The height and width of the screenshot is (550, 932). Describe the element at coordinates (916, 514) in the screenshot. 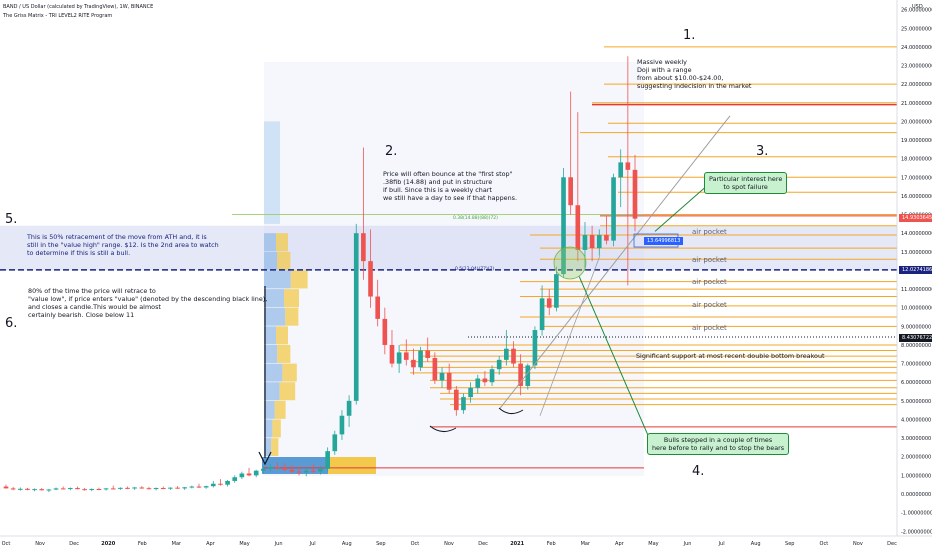

I see `y-tick-label: -1.00000000` at that location.